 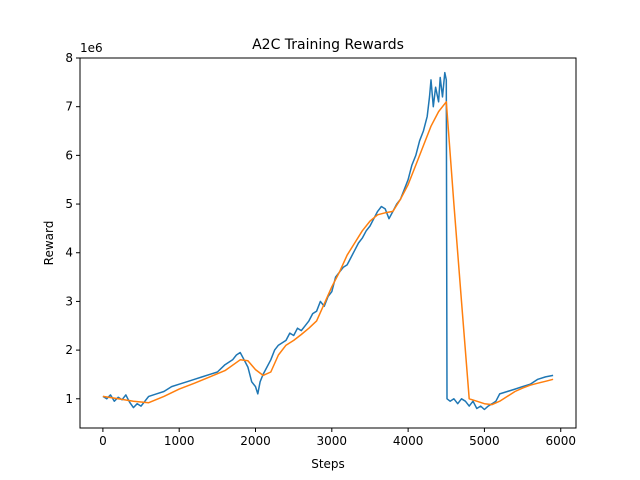 What do you see at coordinates (69, 107) in the screenshot?
I see `y-tick-label: 7` at bounding box center [69, 107].